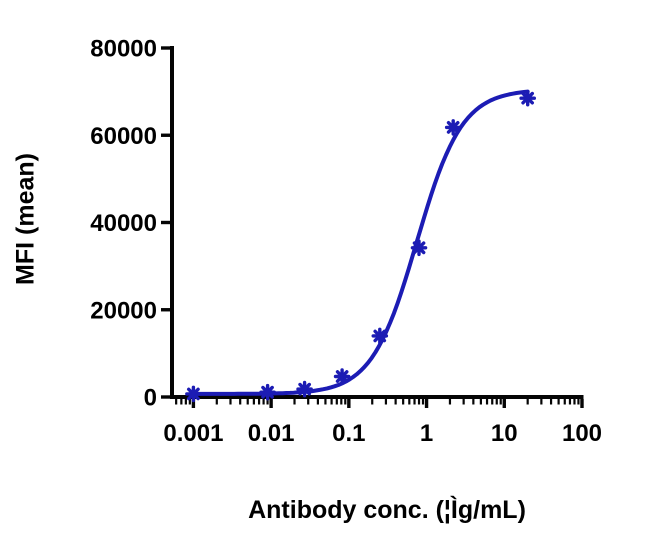  I want to click on x-axis-title: Antibody conc. (¦Ìg/mL), so click(387, 510).